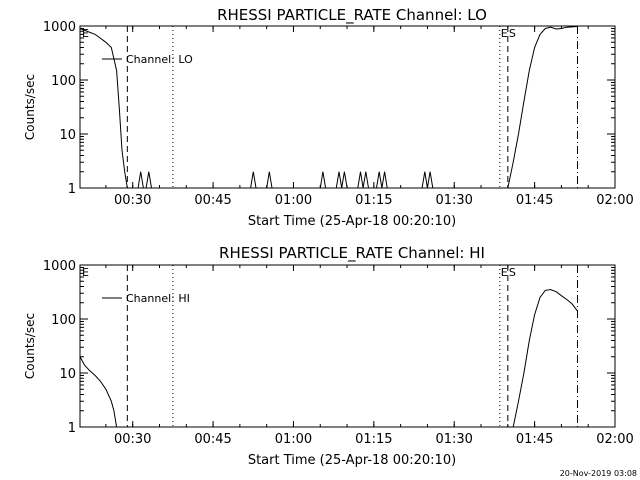  Describe the element at coordinates (59, 266) in the screenshot. I see `y-tick-label-hi: 1000` at that location.